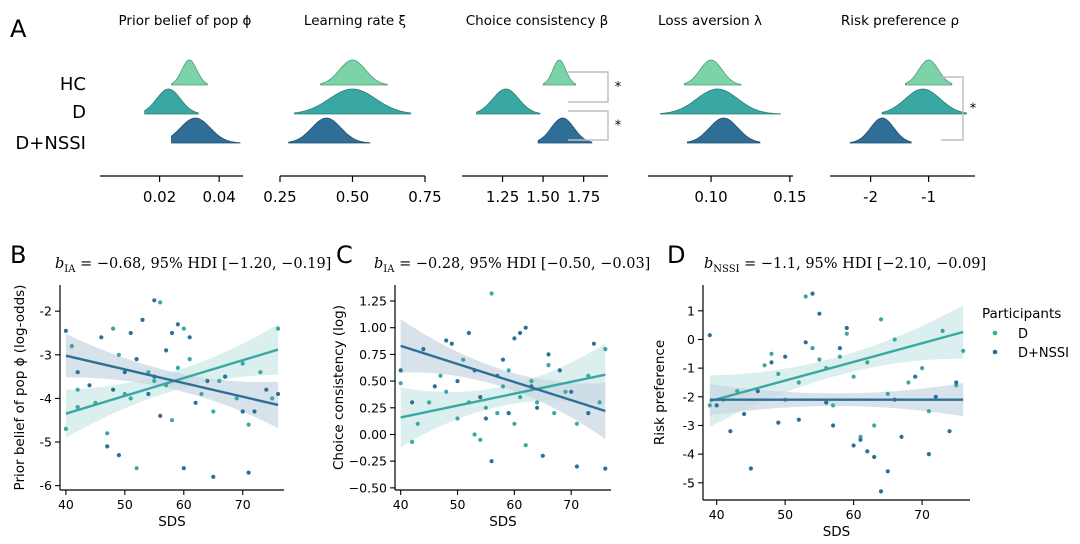 The height and width of the screenshot is (544, 1080). I want to click on y-tick-label: -3, so click(46, 354).